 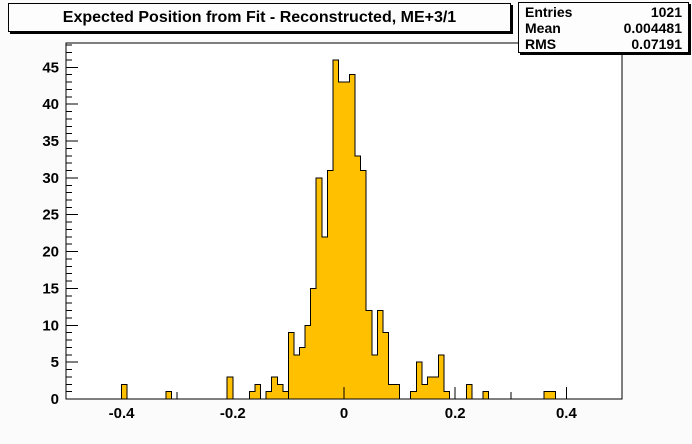 I want to click on stats-row-mean: Mean 0.004481, so click(x=603, y=28).